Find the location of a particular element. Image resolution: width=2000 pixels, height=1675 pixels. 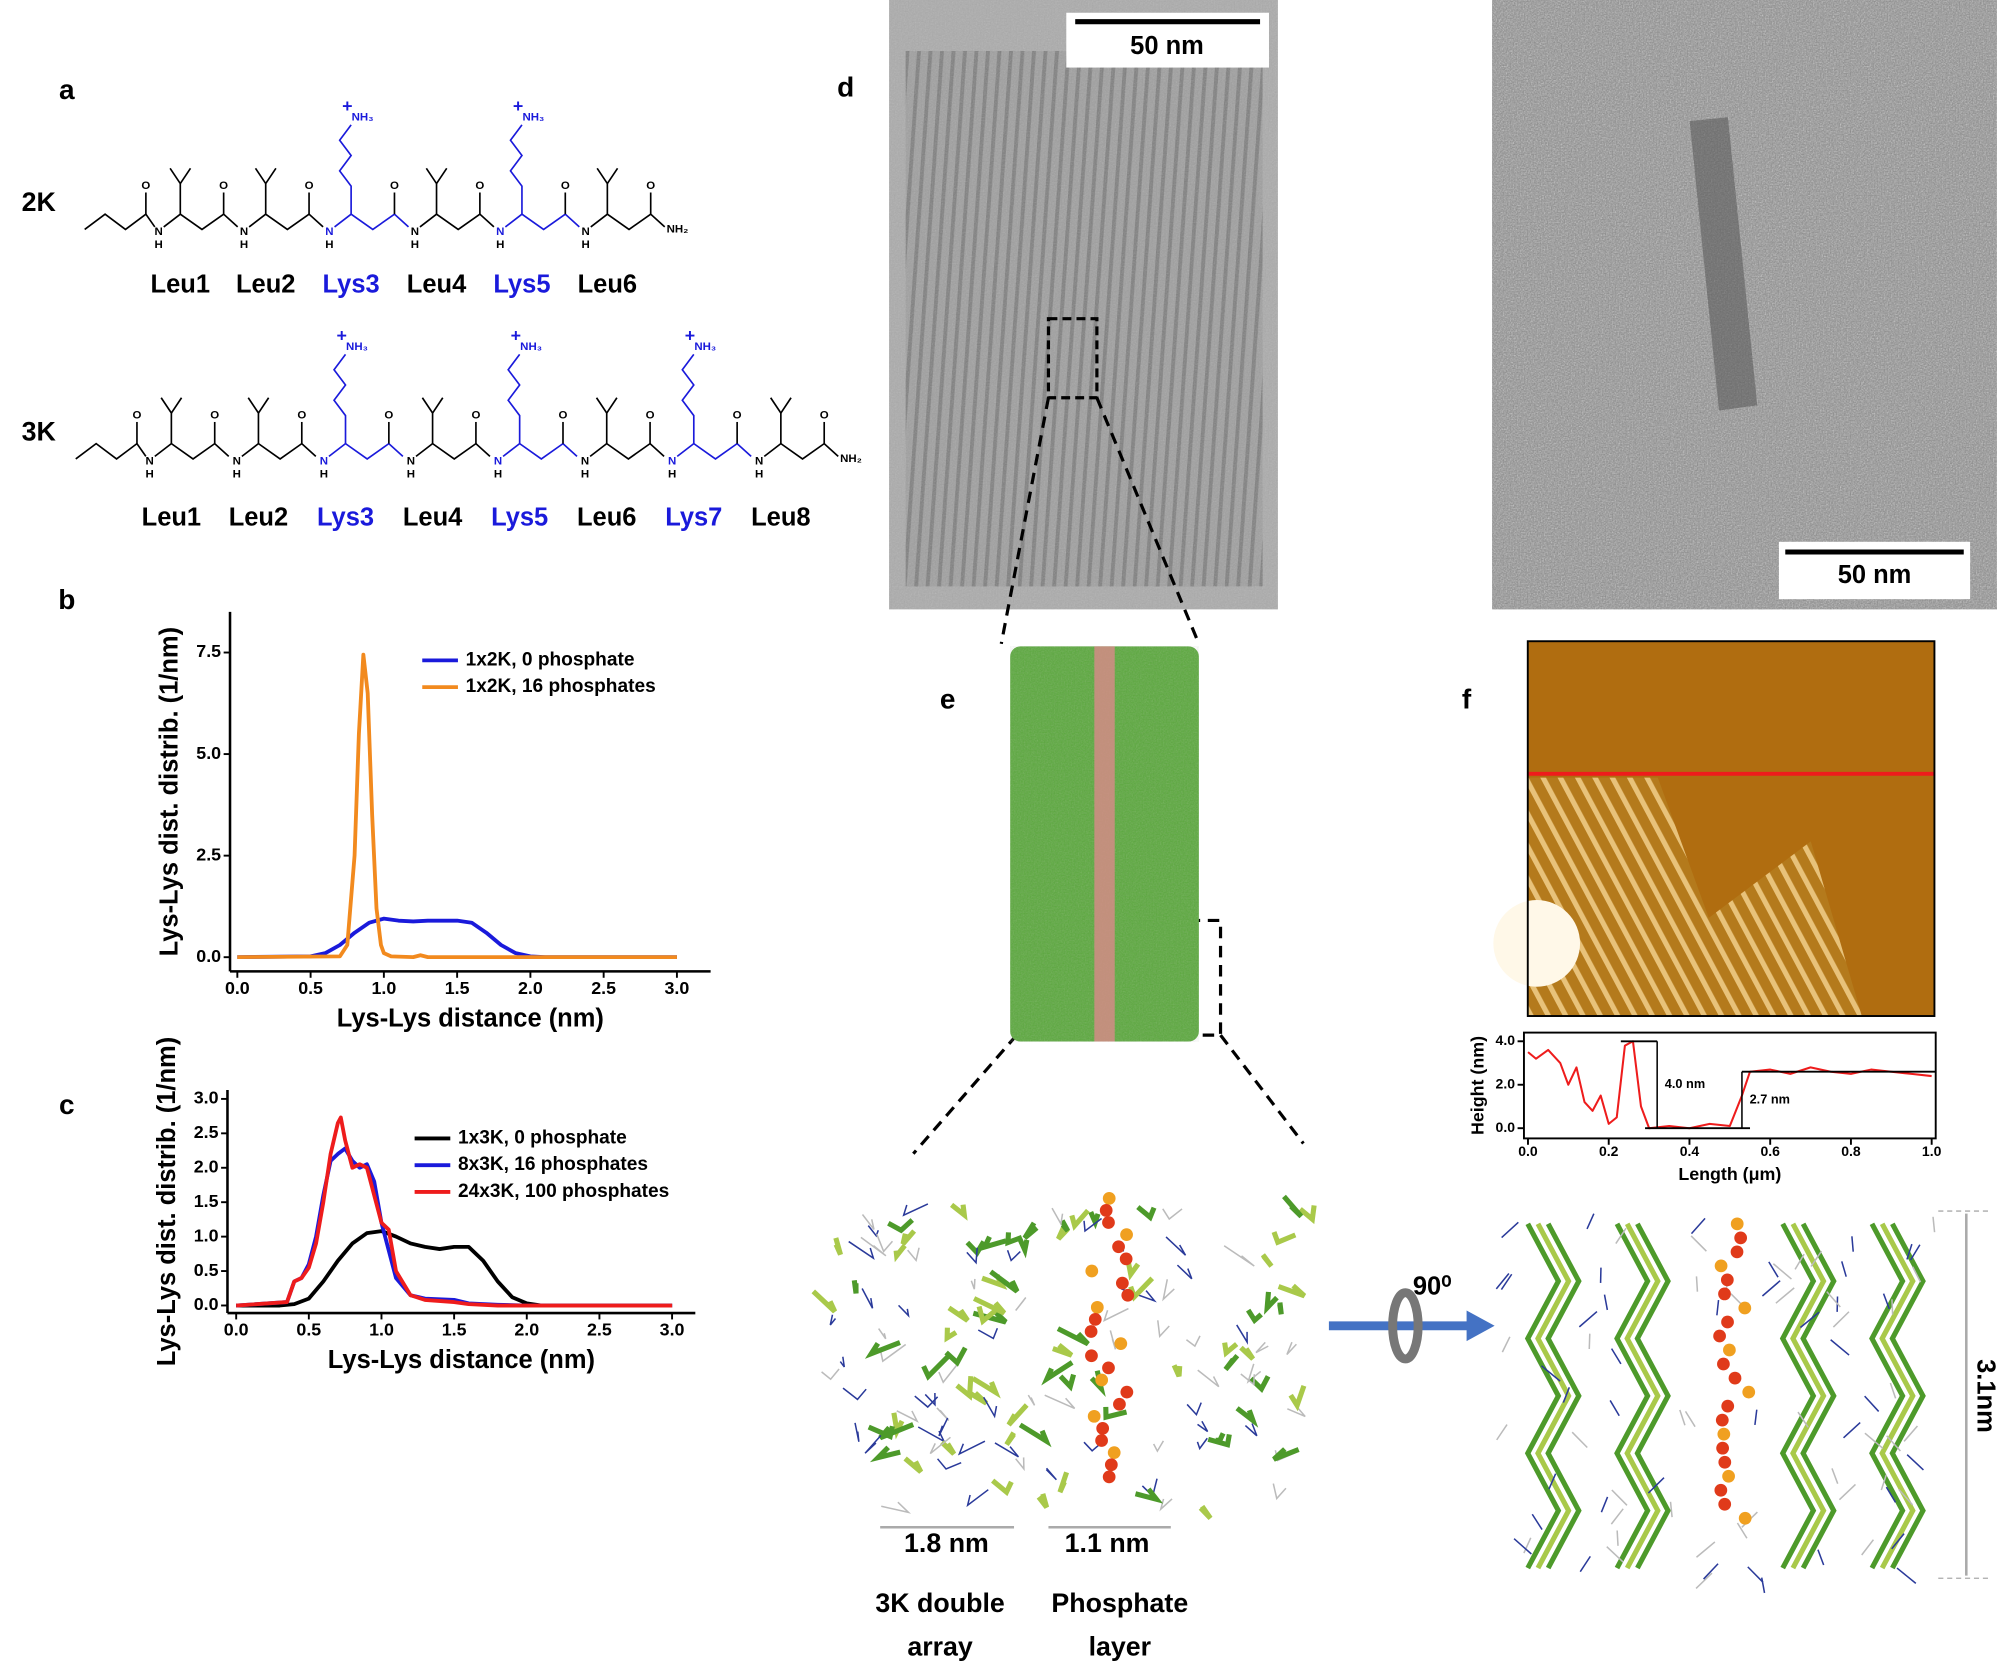

panel-label: e is located at coordinates (948, 699).